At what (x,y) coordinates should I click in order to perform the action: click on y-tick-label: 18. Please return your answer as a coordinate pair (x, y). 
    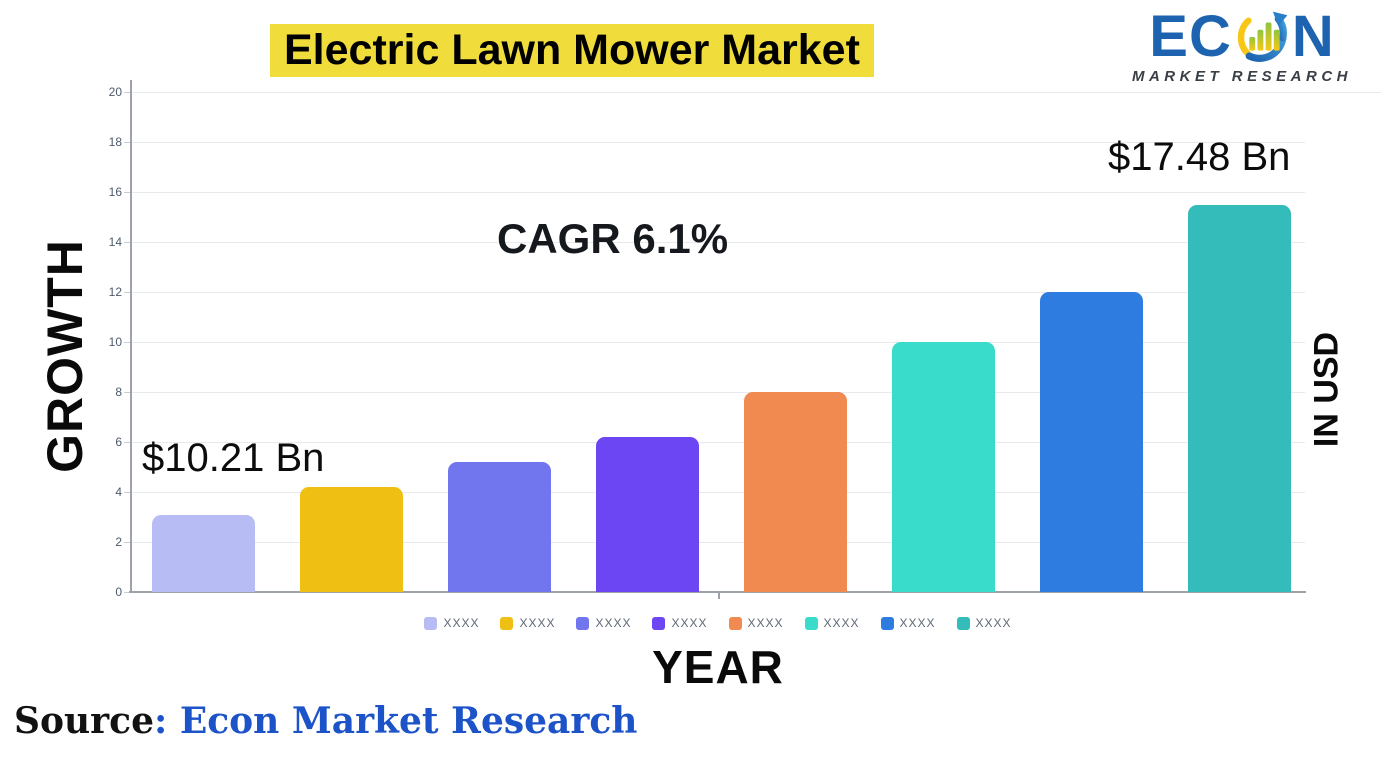
    Looking at the image, I should click on (115, 142).